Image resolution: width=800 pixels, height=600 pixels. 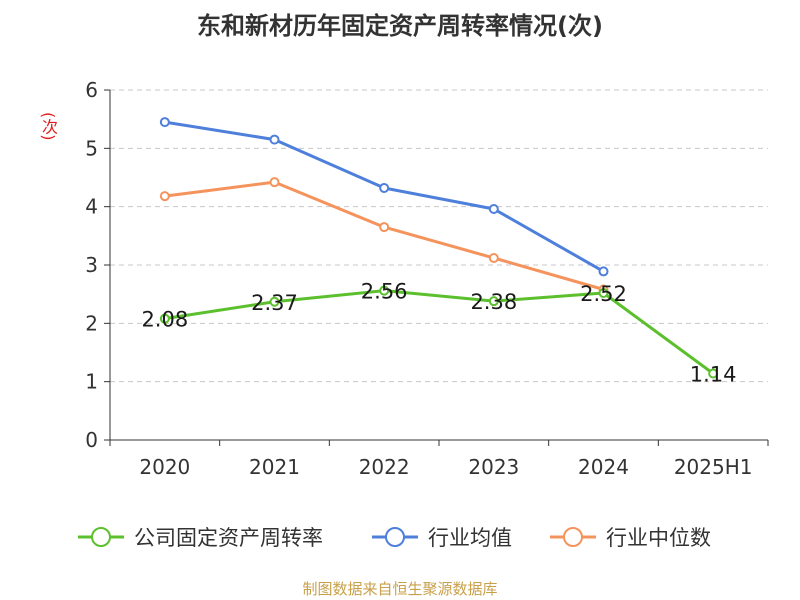 I want to click on source-note: 制图数据来自恒生聚源数据库, so click(x=400, y=589).